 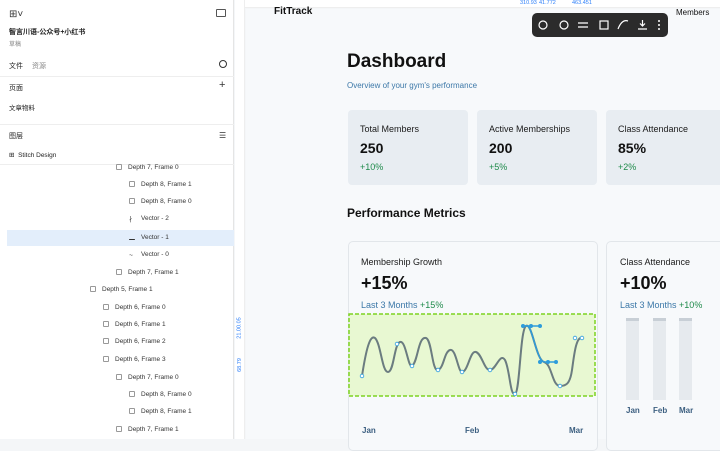 I want to click on vertex-points, so click(x=472, y=366).